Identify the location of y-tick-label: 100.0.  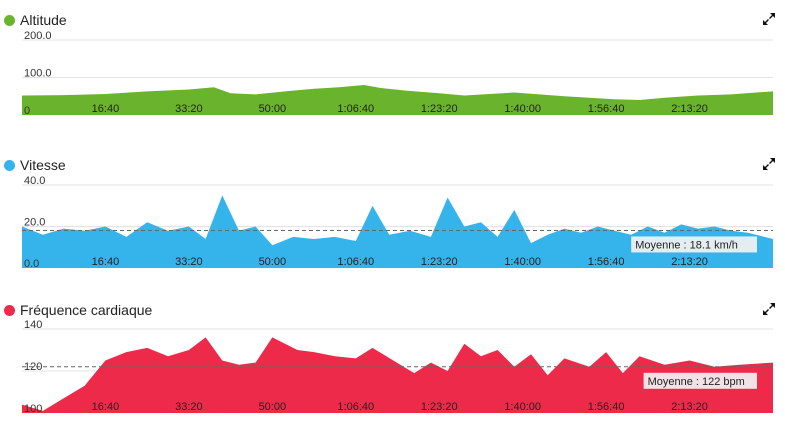
(38, 74).